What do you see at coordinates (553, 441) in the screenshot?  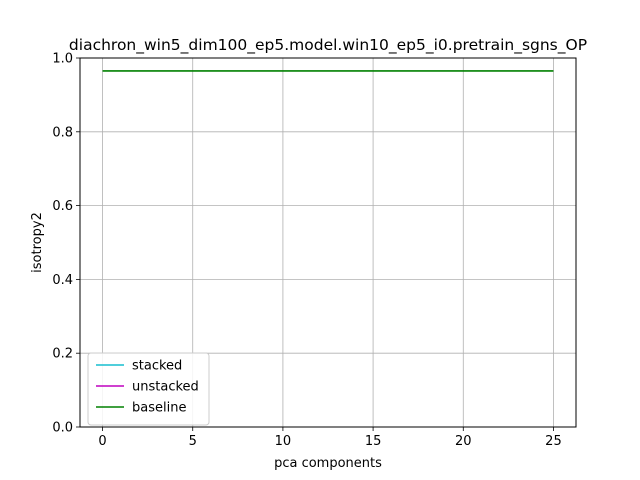 I see `x-tick-label: 25` at bounding box center [553, 441].